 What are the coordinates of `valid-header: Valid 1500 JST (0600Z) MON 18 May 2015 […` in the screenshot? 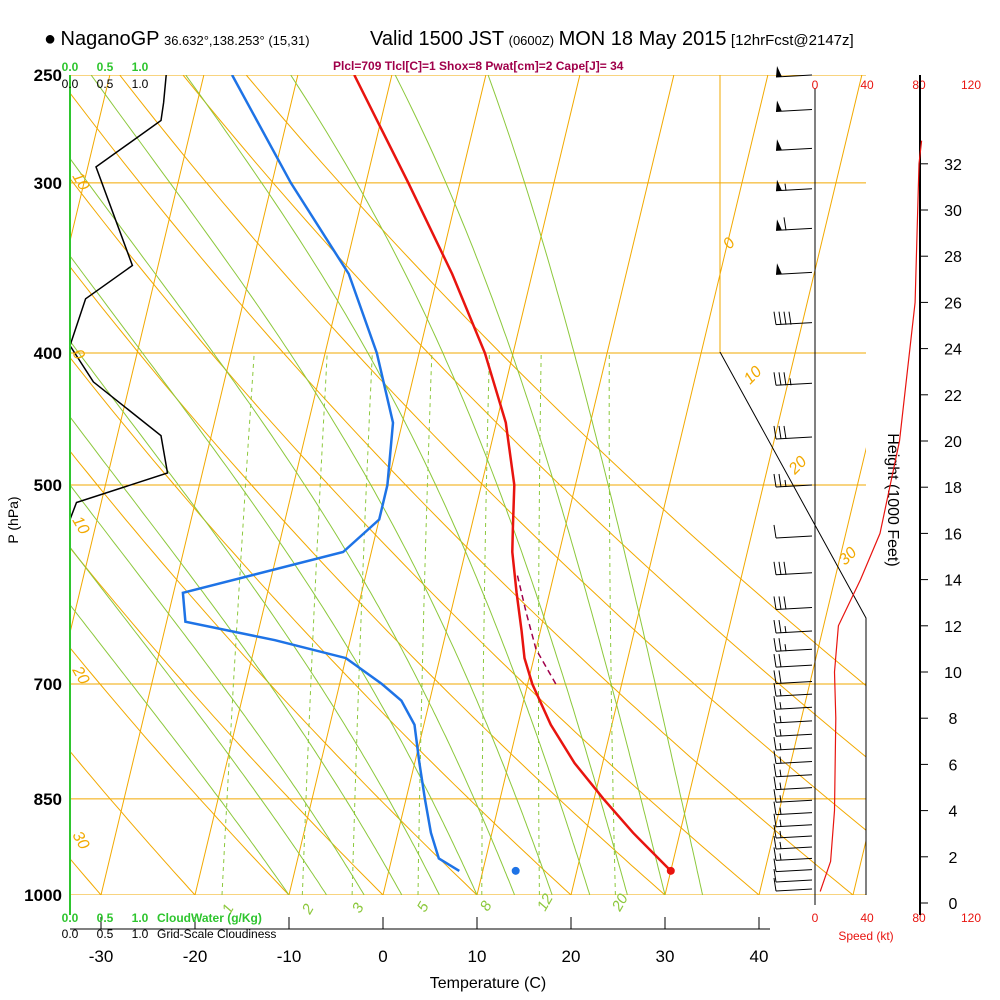 It's located at (612, 39).